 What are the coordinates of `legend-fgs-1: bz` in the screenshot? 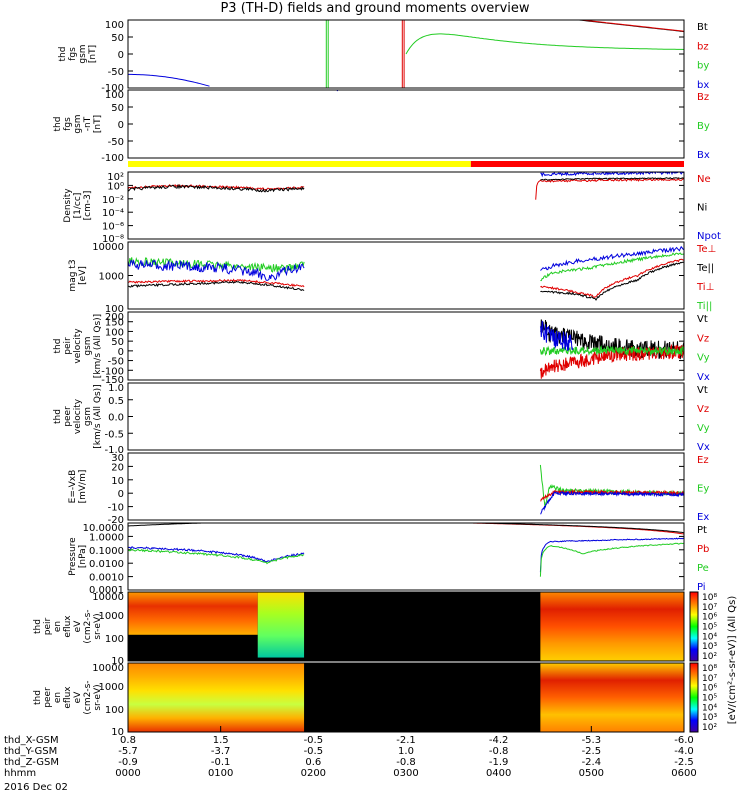 It's located at (703, 46).